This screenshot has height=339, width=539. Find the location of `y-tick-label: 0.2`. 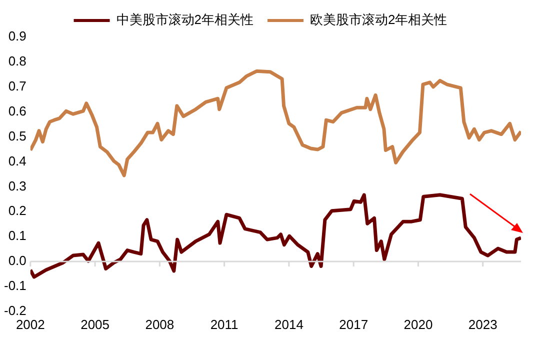

y-tick-label: 0.2 is located at coordinates (17, 210).